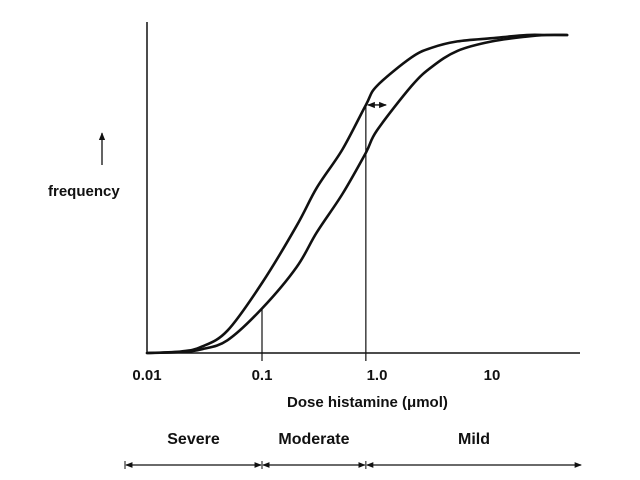 Image resolution: width=640 pixels, height=480 pixels. I want to click on y-axis-label: frequency, so click(84, 191).